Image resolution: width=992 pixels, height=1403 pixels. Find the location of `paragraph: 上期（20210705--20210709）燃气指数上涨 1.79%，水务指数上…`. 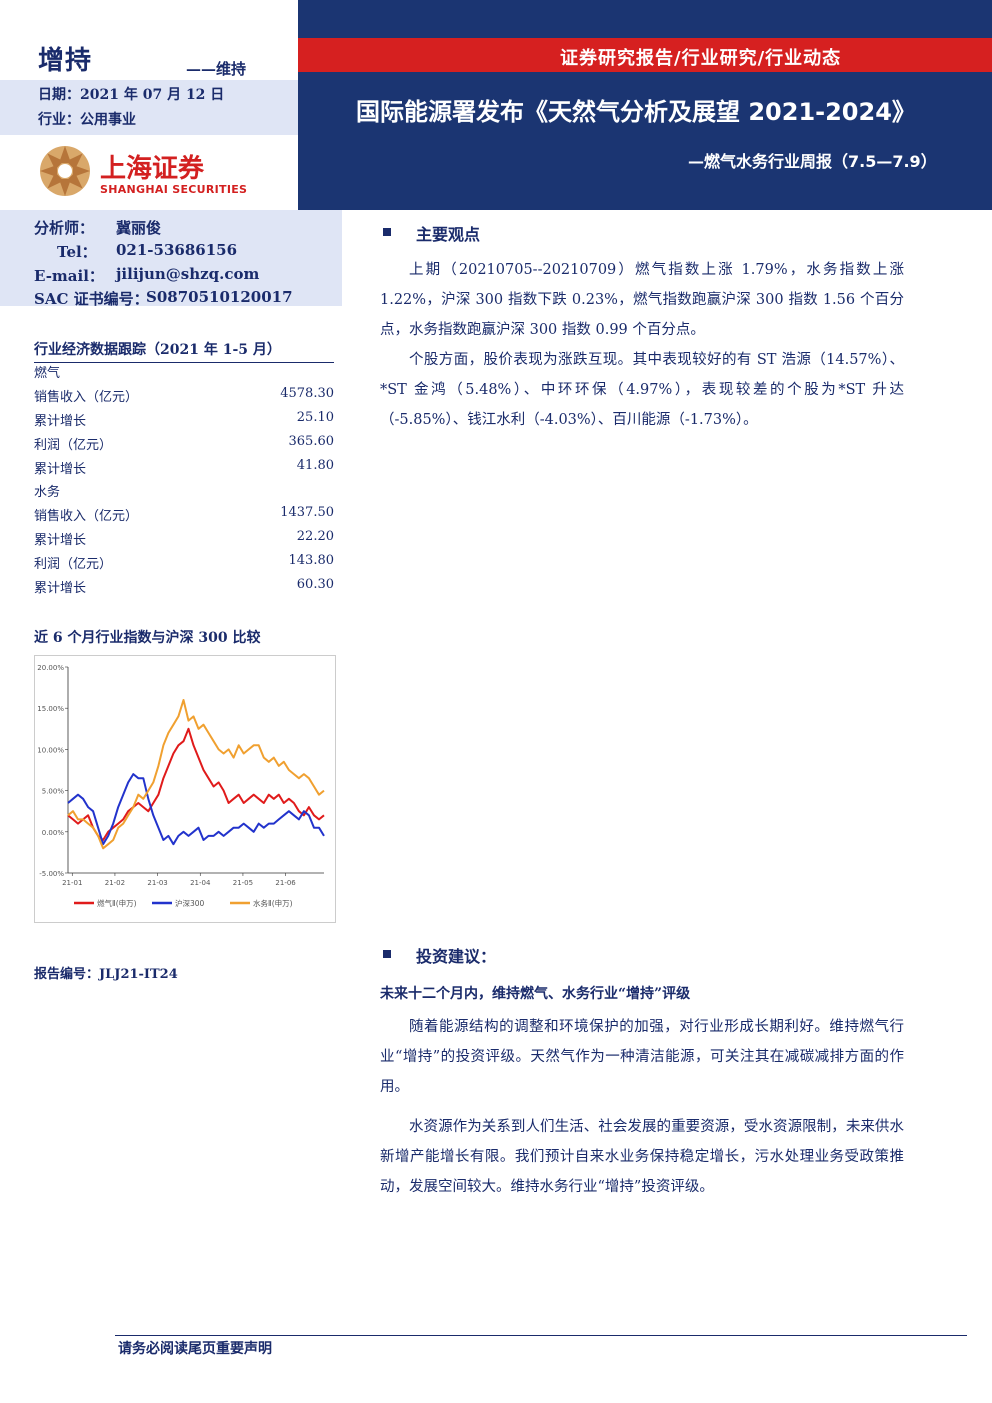

paragraph: 上期（20210705--20210709）燃气指数上涨 1.79%，水务指数上… is located at coordinates (642, 300).